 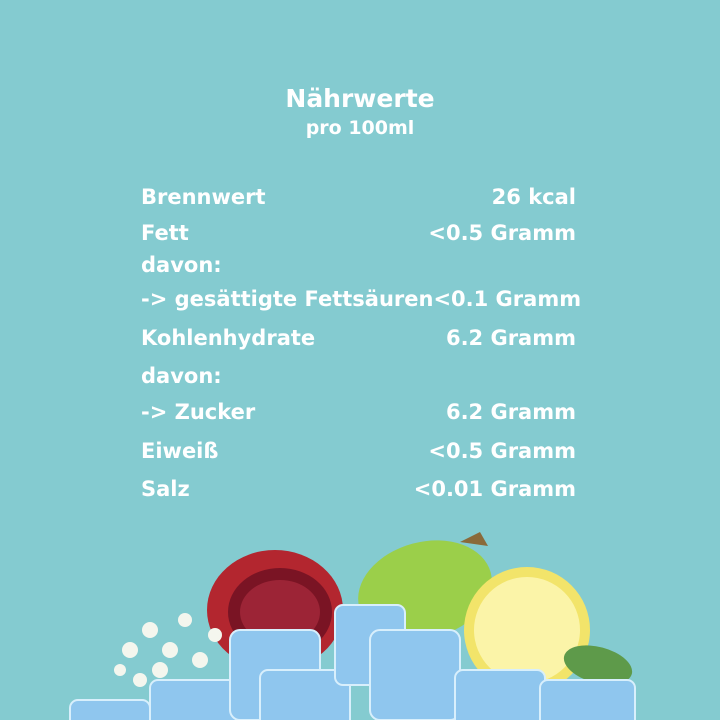 I want to click on row-label: -> Zucker, so click(x=198, y=412).